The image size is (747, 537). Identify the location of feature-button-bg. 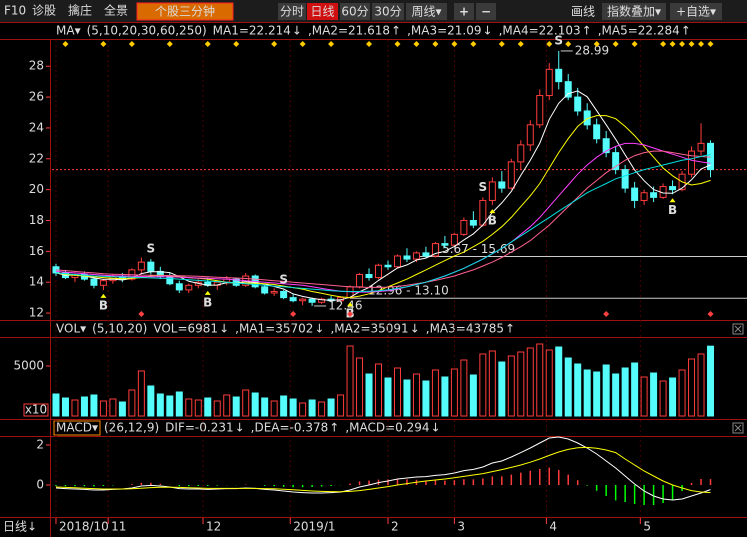
(185, 11).